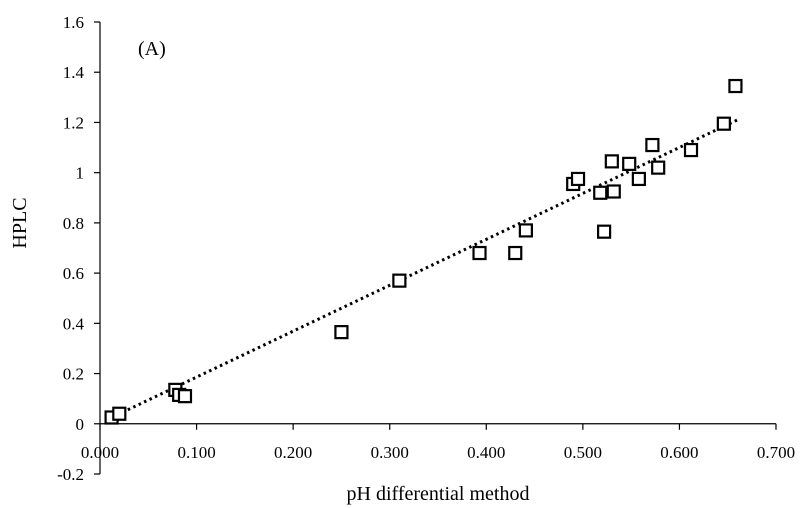 This screenshot has width=808, height=508. I want to click on y-tick-label: 0, so click(80, 424).